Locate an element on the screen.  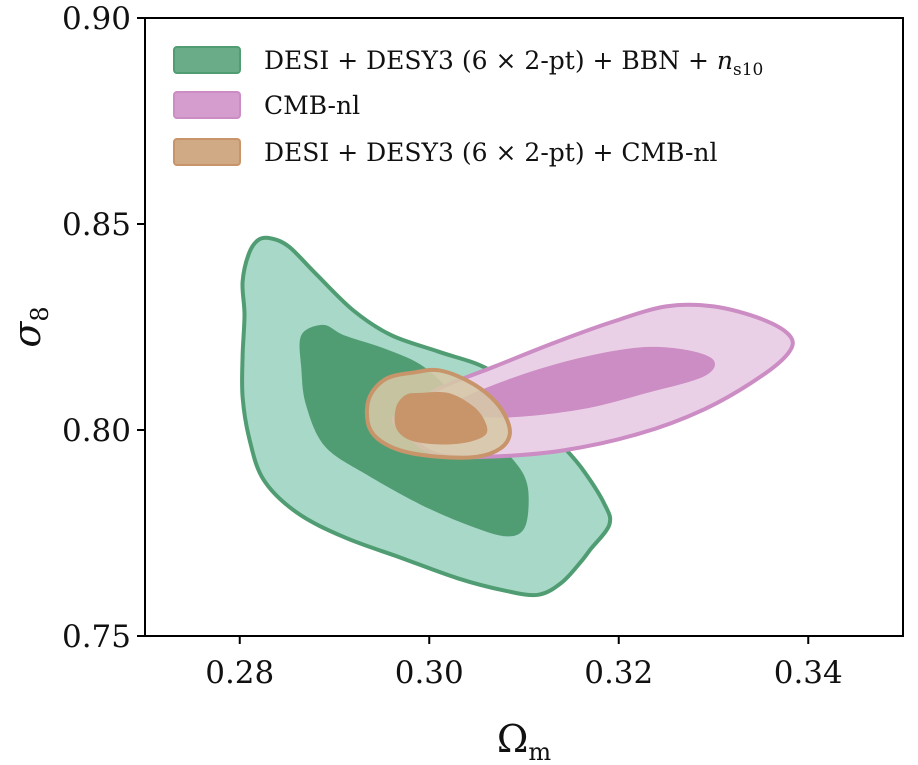
legend-label-1: DESI + DESY3 (6 × 2-pt) + BBN + ns10 is located at coordinates (513, 63).